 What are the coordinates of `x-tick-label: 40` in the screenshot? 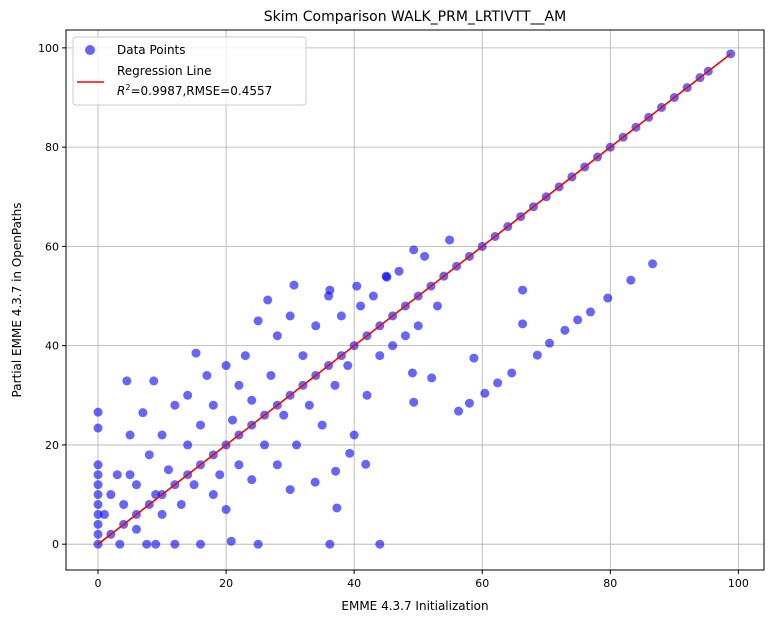 It's located at (354, 583).